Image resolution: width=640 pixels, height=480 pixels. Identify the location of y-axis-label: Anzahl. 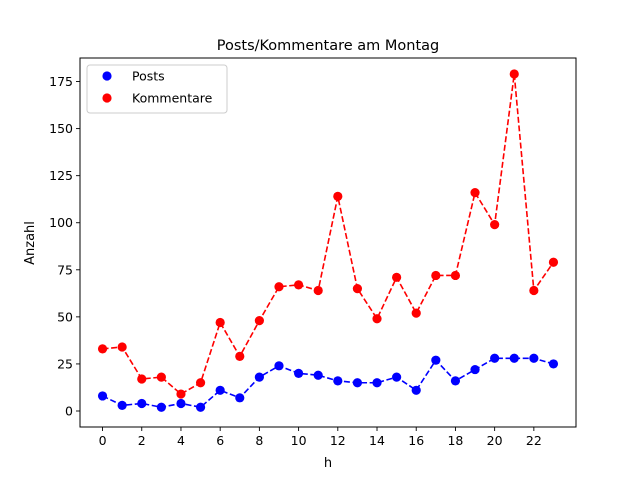
(30, 243).